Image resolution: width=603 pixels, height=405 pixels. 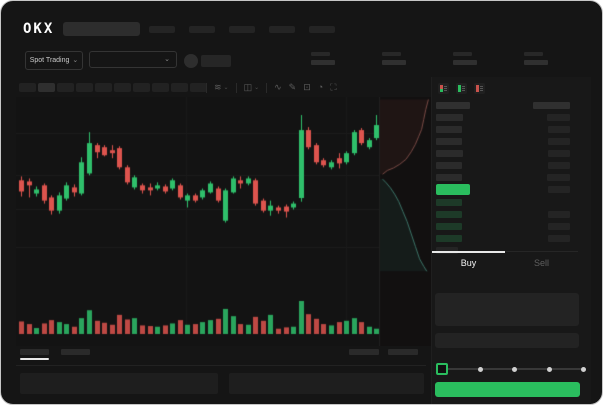 I want to click on snapshot-icon-glyph: ⊡, so click(x=307, y=87).